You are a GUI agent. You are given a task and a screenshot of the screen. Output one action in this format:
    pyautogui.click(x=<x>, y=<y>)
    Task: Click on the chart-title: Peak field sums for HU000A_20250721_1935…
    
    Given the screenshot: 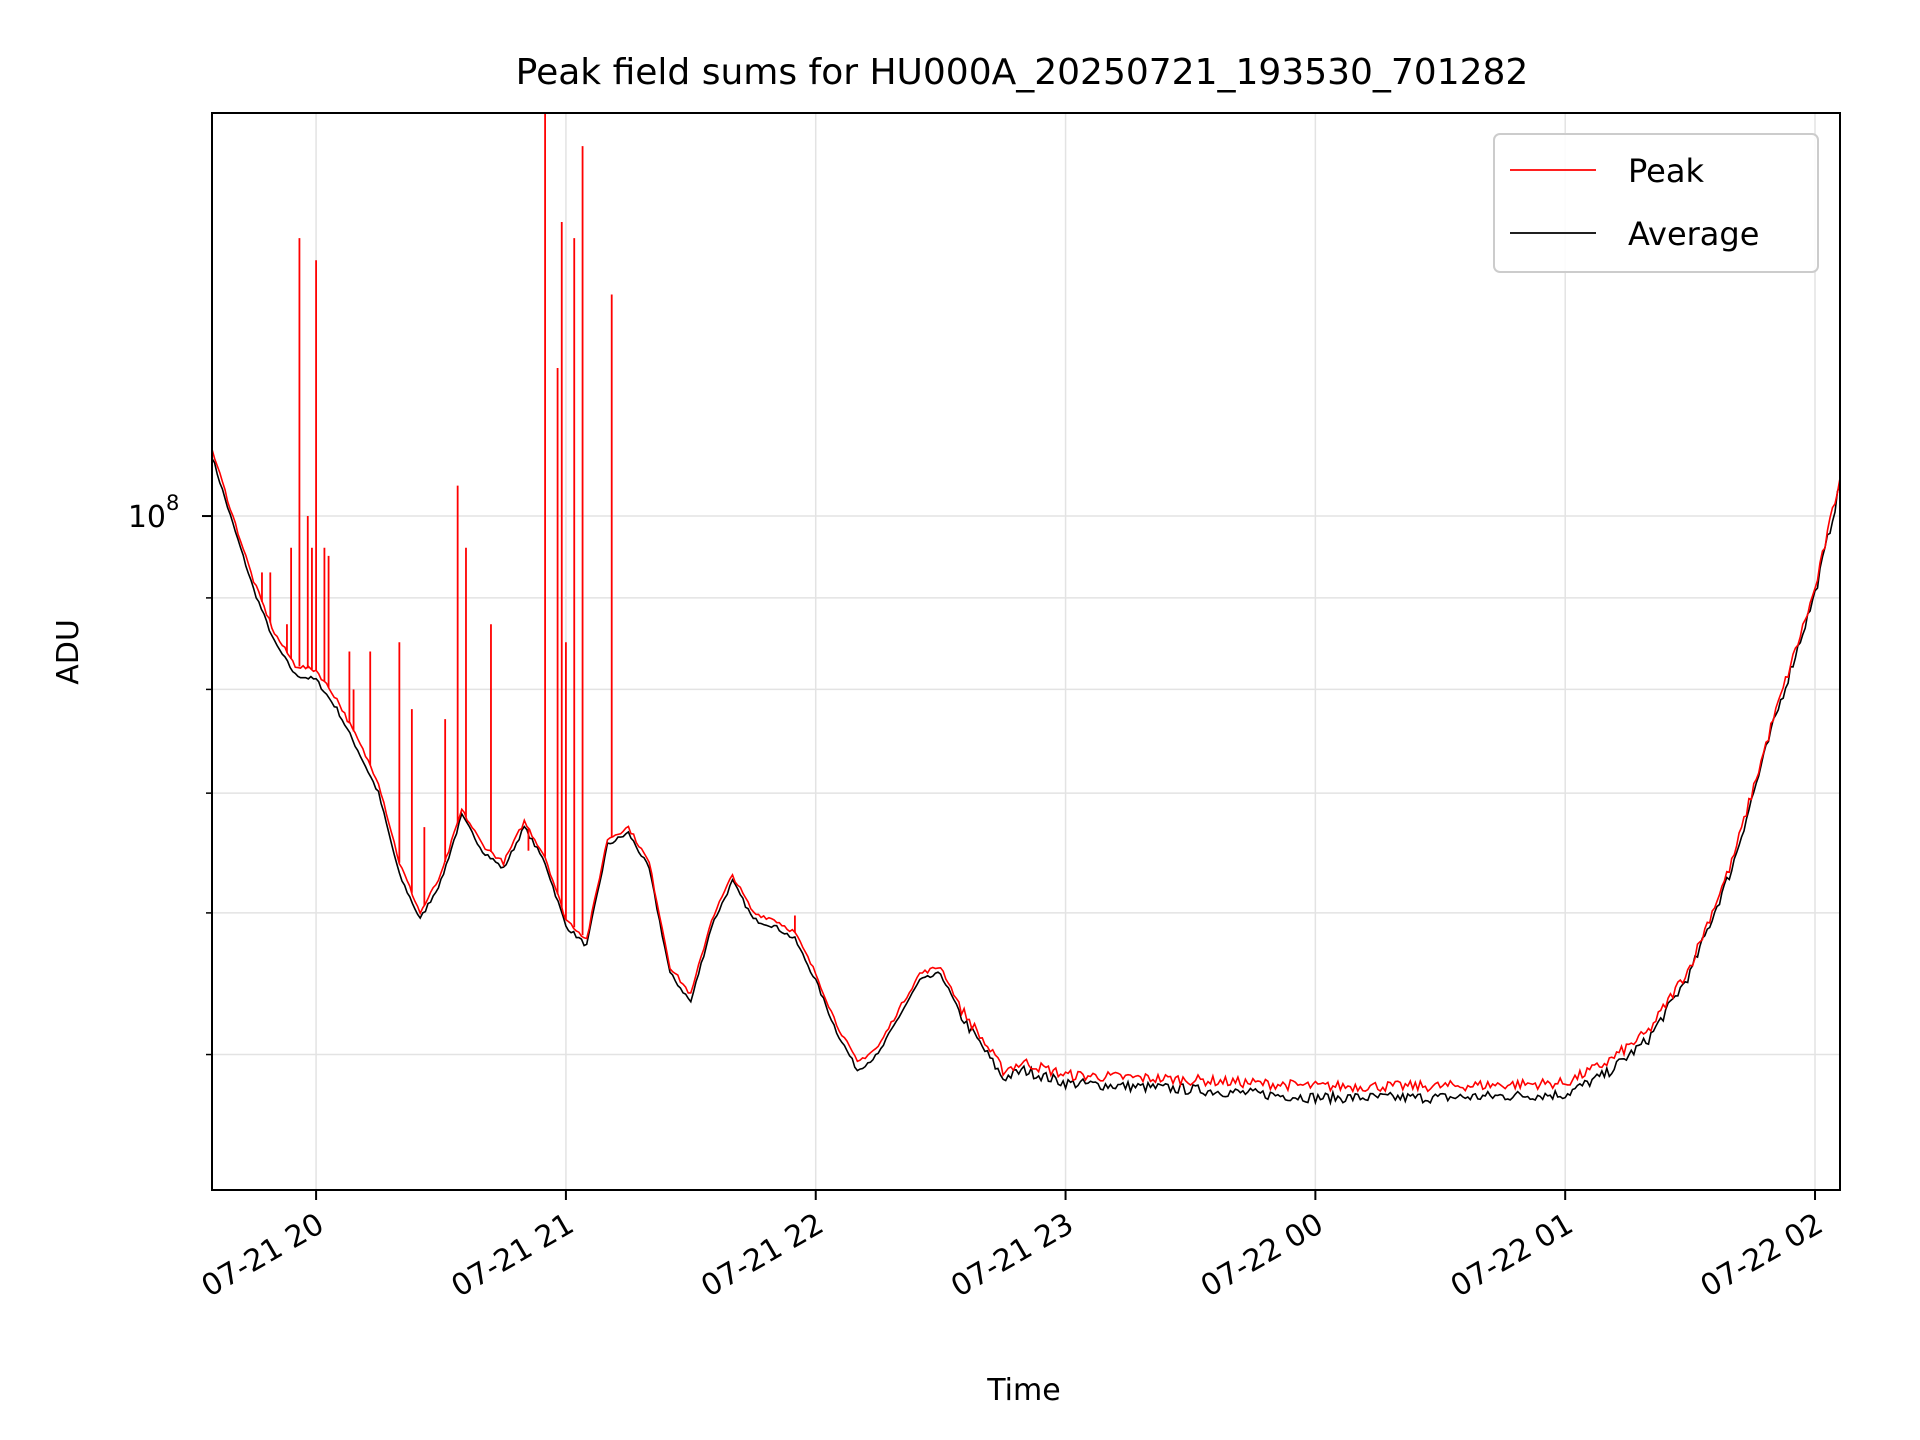 What is the action you would take?
    pyautogui.click(x=1022, y=72)
    